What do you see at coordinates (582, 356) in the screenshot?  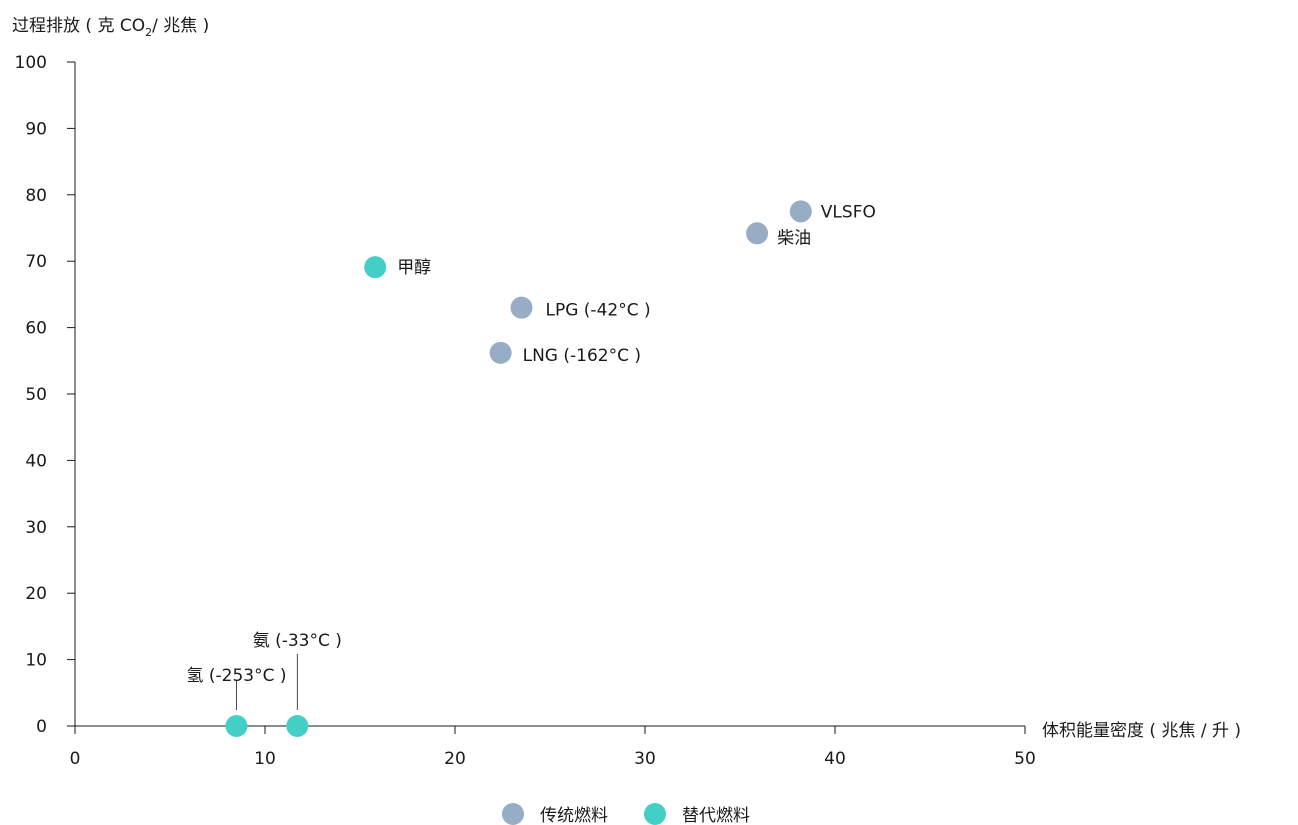 I see `data-label: LNG (-162°C )` at bounding box center [582, 356].